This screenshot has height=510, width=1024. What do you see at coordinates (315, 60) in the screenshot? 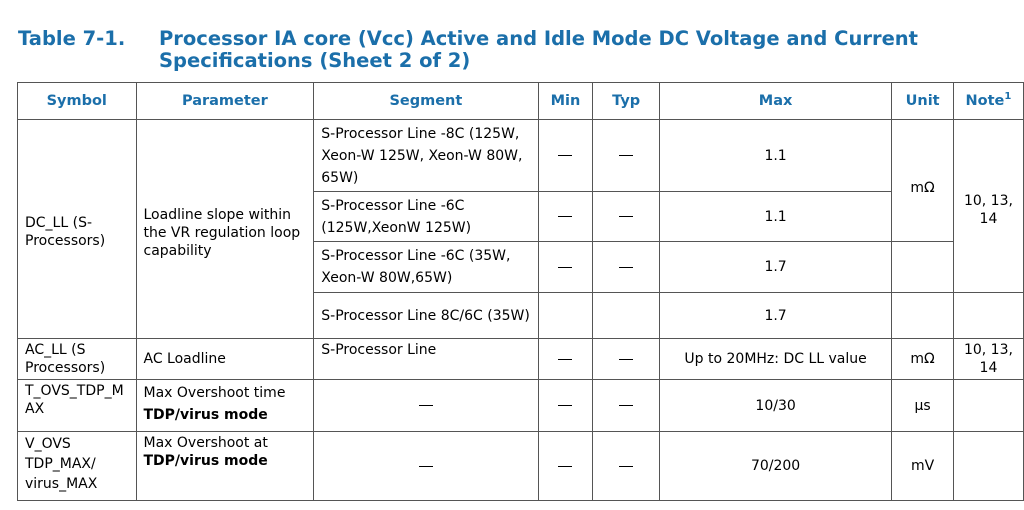
I see `table-title-line-2: Specifications (Sheet 2 of 2)` at bounding box center [315, 60].